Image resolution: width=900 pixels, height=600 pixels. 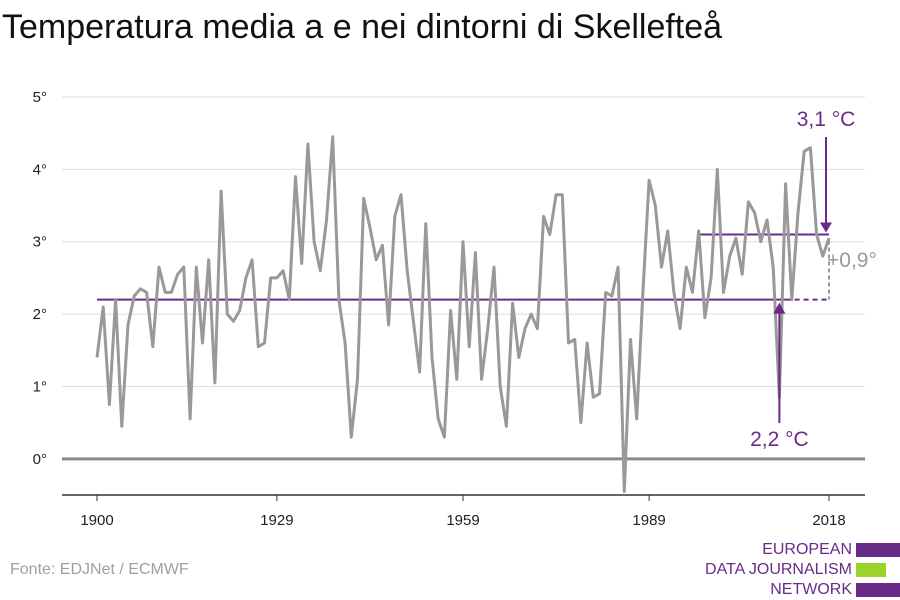 What do you see at coordinates (871, 570) in the screenshot?
I see `logo-bar-green` at bounding box center [871, 570].